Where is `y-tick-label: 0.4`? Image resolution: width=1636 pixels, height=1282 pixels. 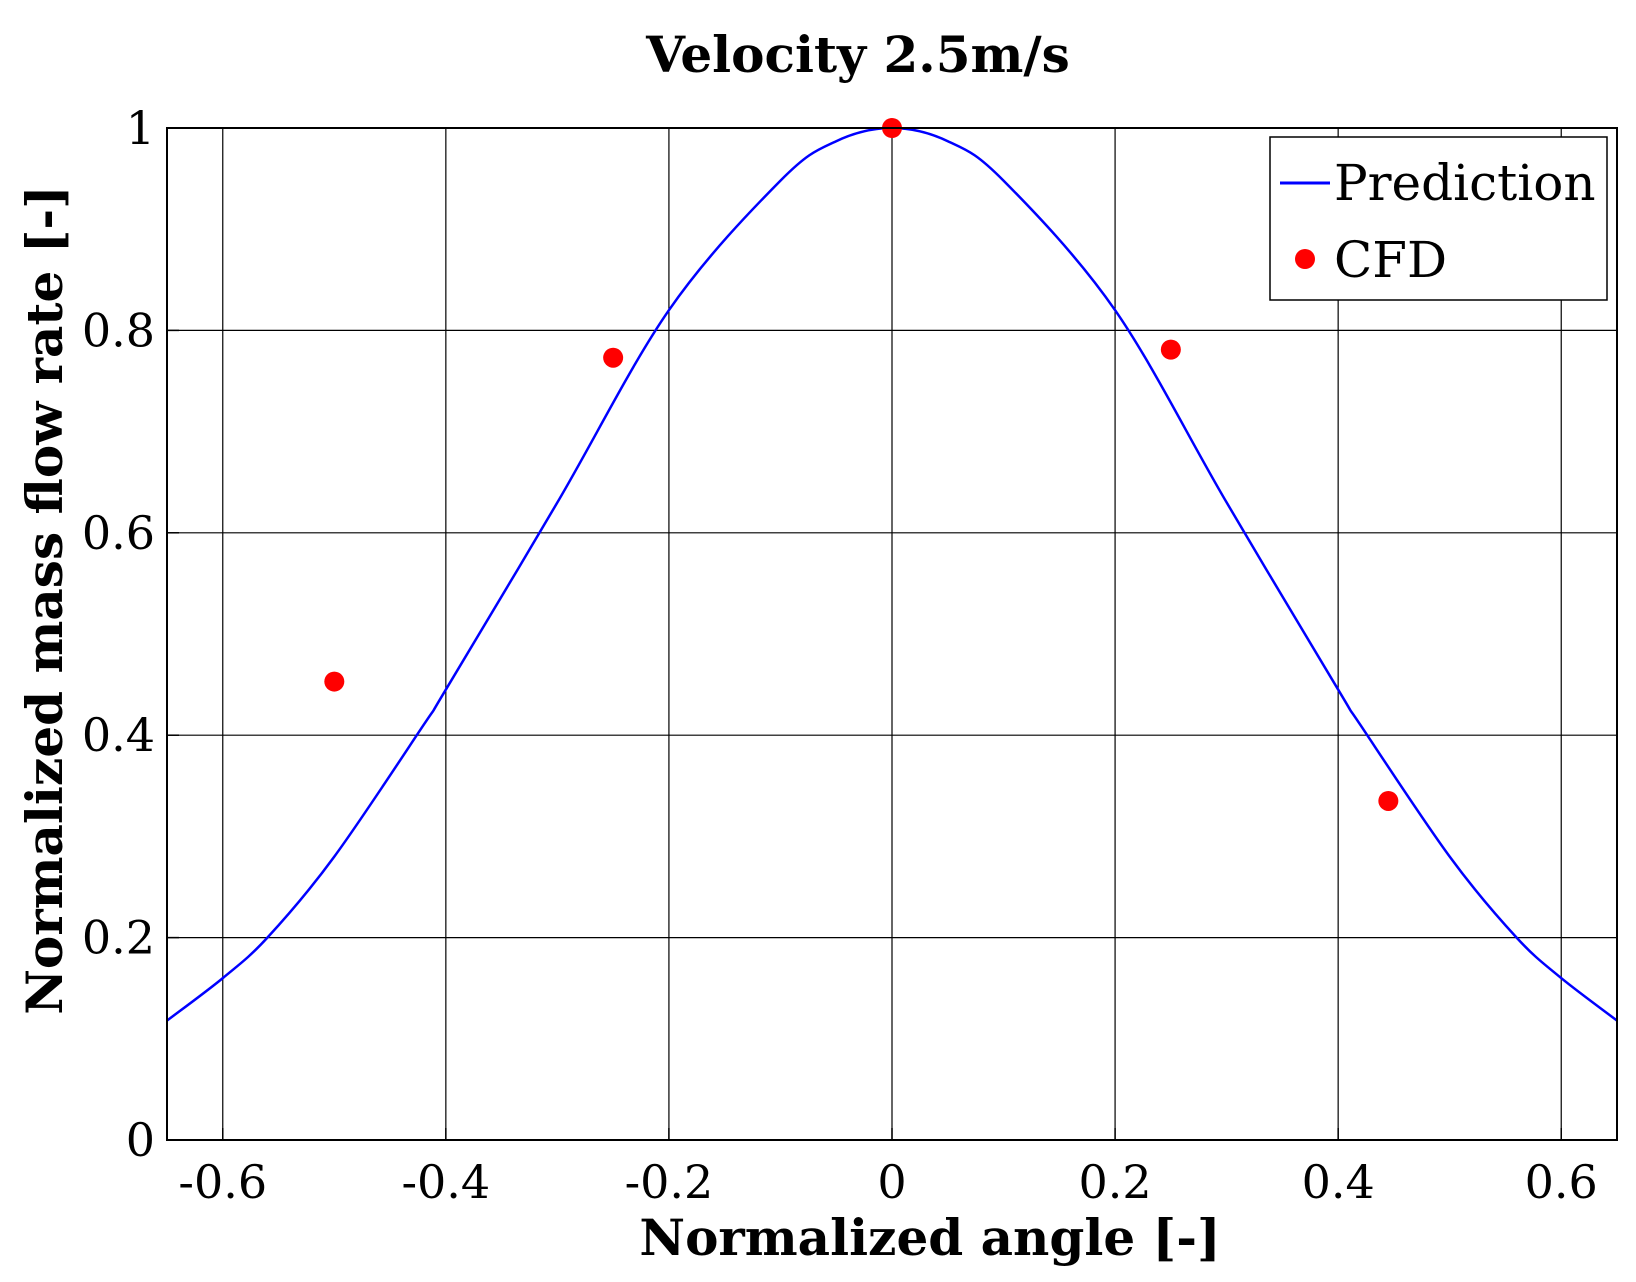 y-tick-label: 0.4 is located at coordinates (118, 735).